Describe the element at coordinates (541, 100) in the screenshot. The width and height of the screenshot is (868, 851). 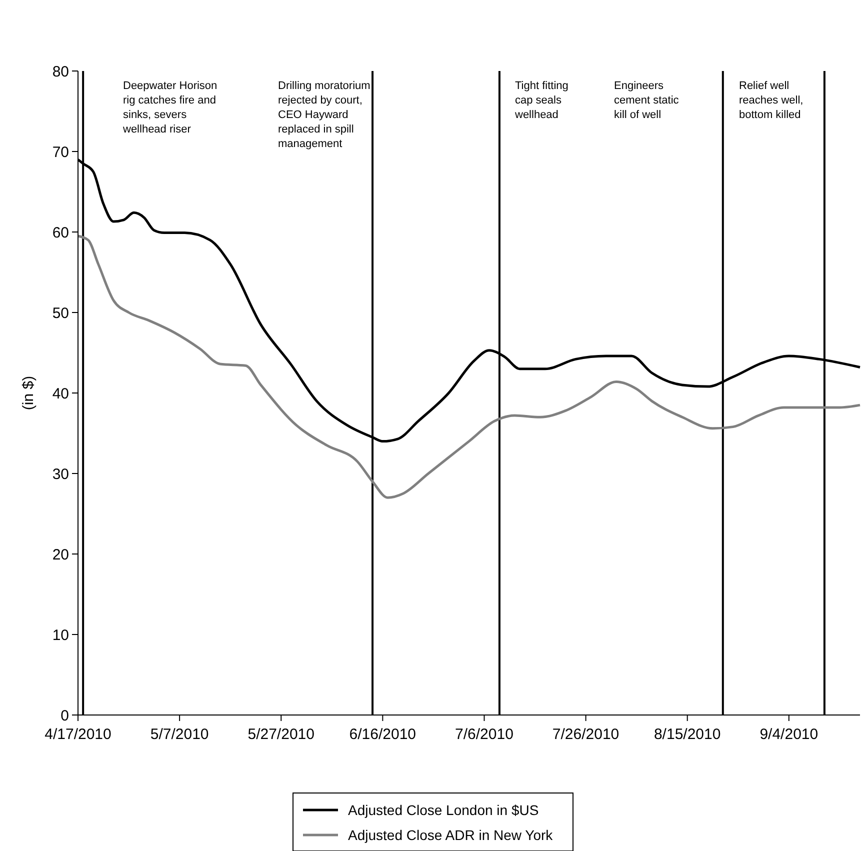
I see `annotation: Tight fitting cap seals wellhead` at that location.